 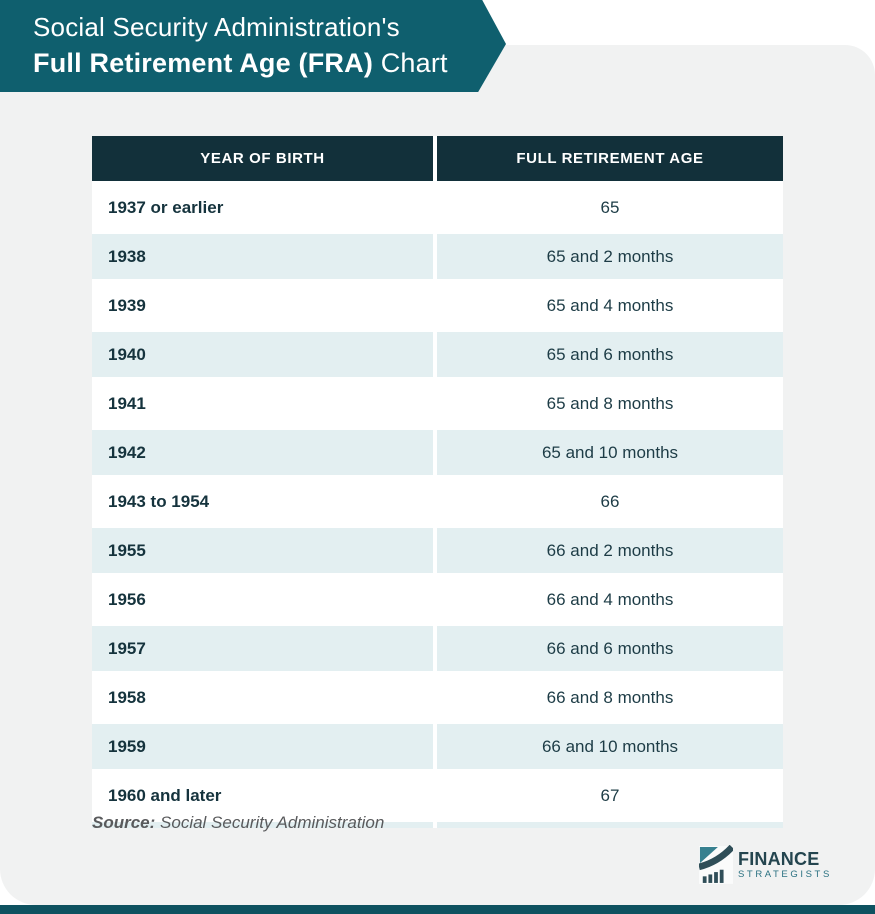 I want to click on full-retirement-age-cell: 65, so click(x=610, y=209).